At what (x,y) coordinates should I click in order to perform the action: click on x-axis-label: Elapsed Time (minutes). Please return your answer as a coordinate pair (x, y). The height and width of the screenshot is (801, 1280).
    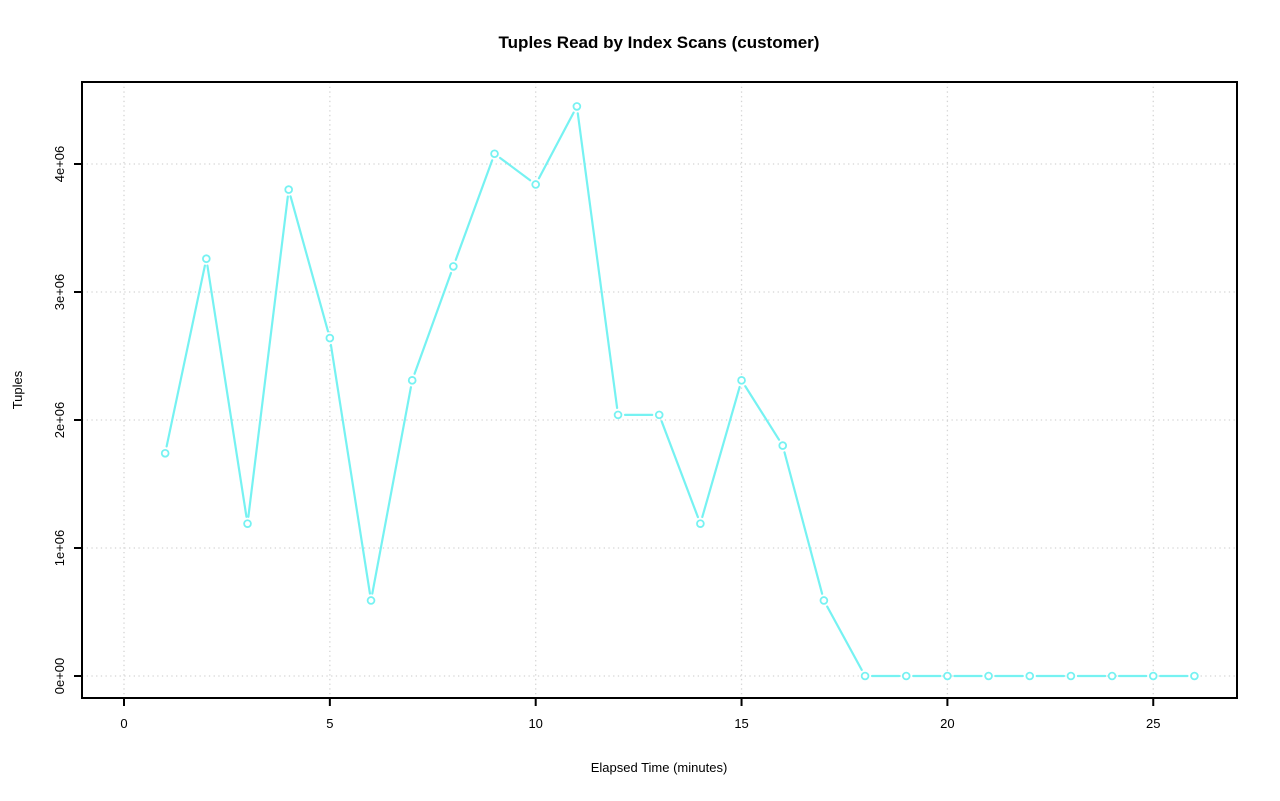
    Looking at the image, I should click on (659, 767).